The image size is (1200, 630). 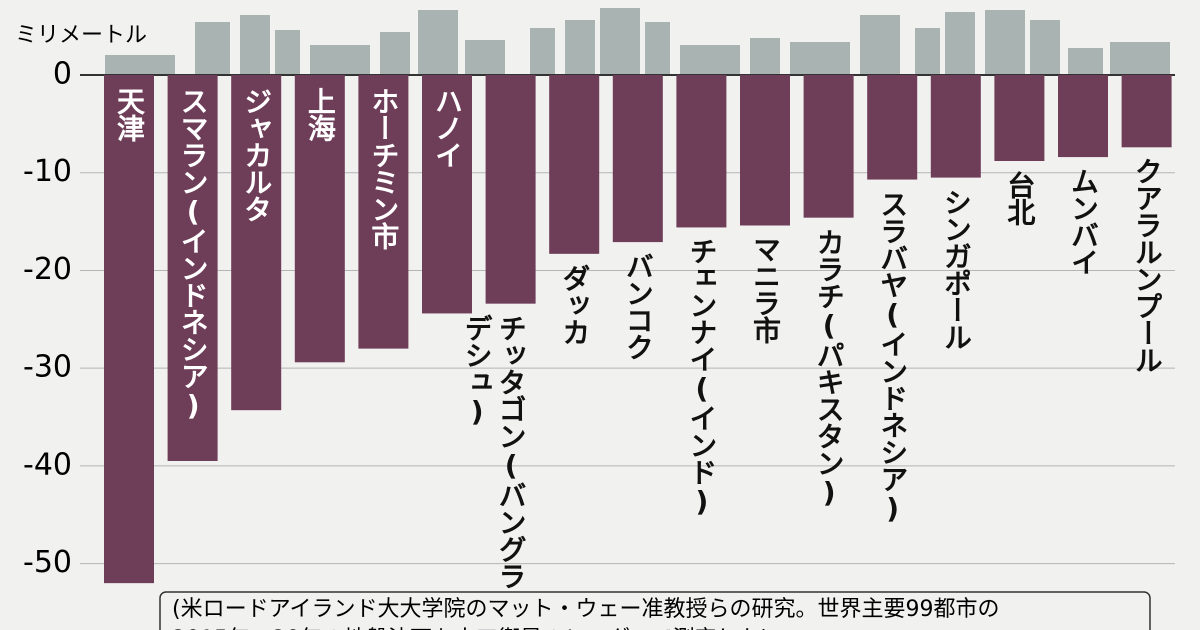 What do you see at coordinates (1147, 265) in the screenshot?
I see `category-label: クアラルンプール` at bounding box center [1147, 265].